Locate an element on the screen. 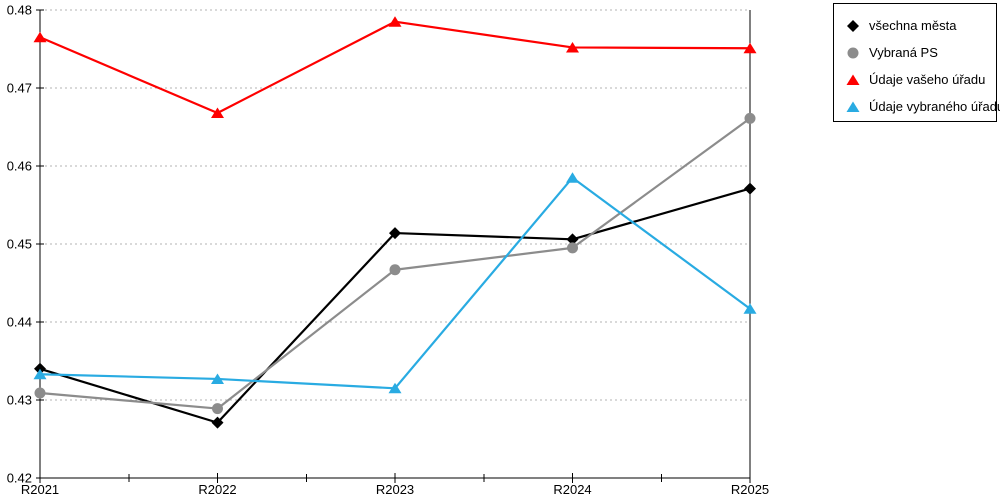 The width and height of the screenshot is (1000, 500). svg-text: R2024 is located at coordinates (572, 489).